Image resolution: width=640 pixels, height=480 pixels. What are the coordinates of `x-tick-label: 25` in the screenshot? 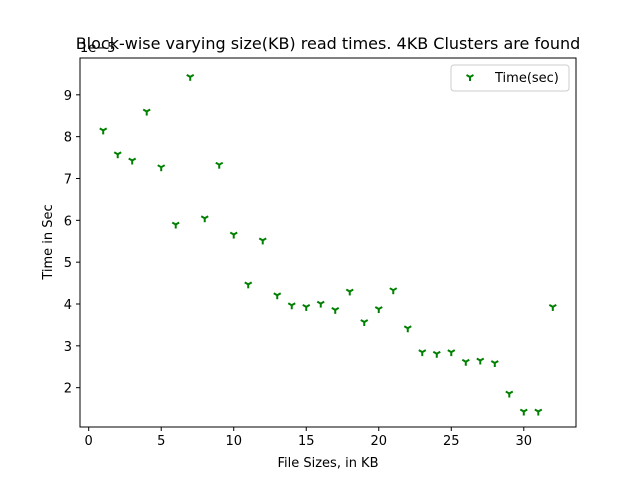 It's located at (451, 441).